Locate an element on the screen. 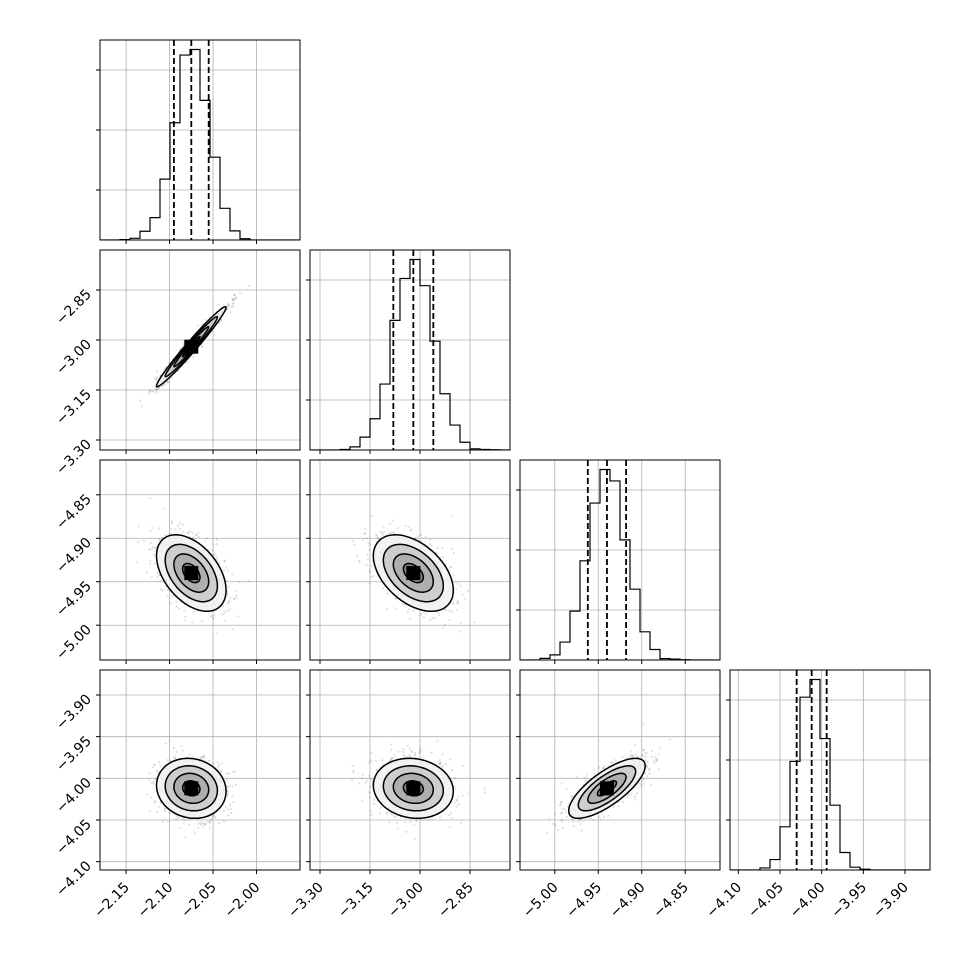 This screenshot has width=970, height=970. histogram-step is located at coordinates (410, 354).